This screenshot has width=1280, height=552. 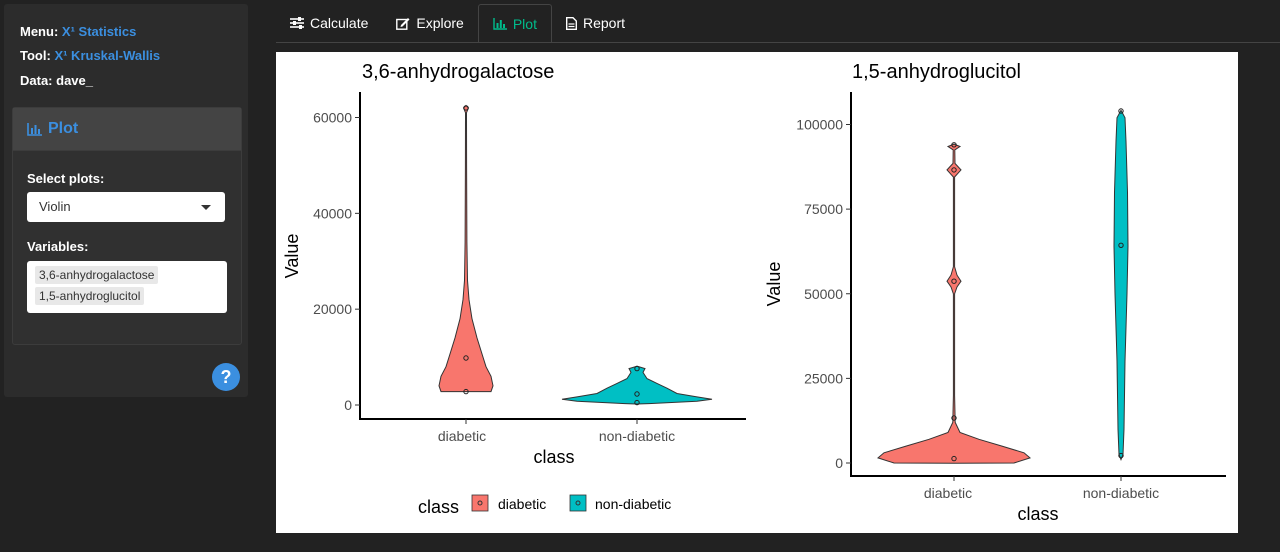 What do you see at coordinates (954, 303) in the screenshot?
I see `chart2-violin-diabetic` at bounding box center [954, 303].